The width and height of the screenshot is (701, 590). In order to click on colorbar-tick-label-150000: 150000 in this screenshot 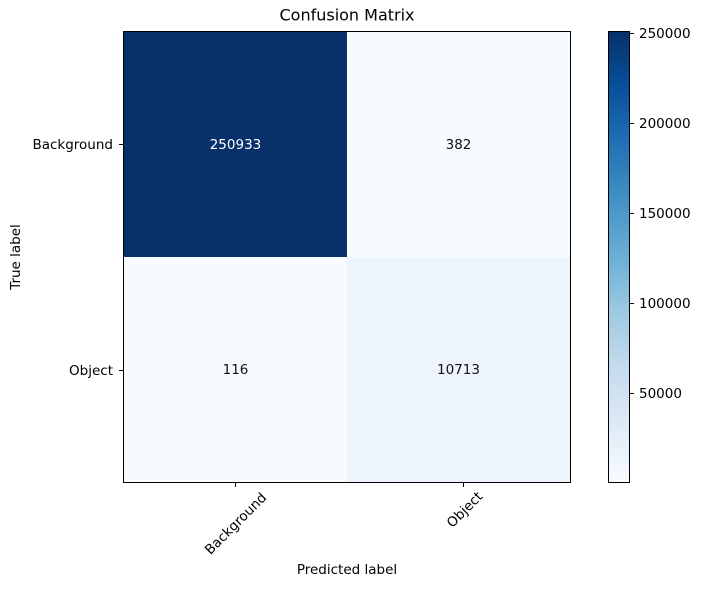, I will do `click(665, 214)`.